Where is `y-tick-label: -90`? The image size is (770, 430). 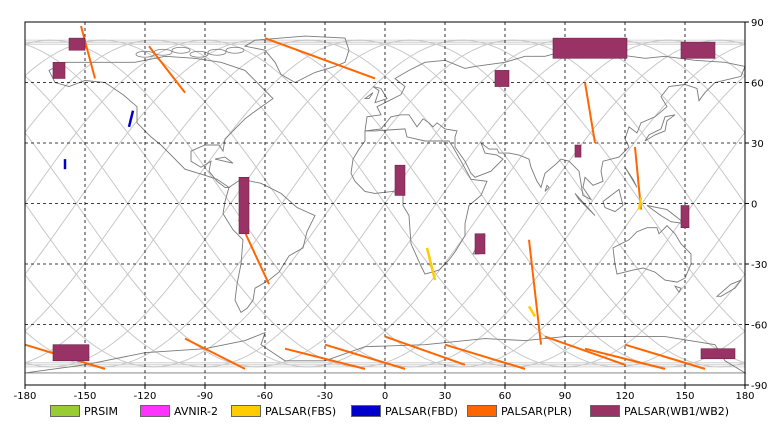
y-tick-label: -90 is located at coordinates (759, 386).